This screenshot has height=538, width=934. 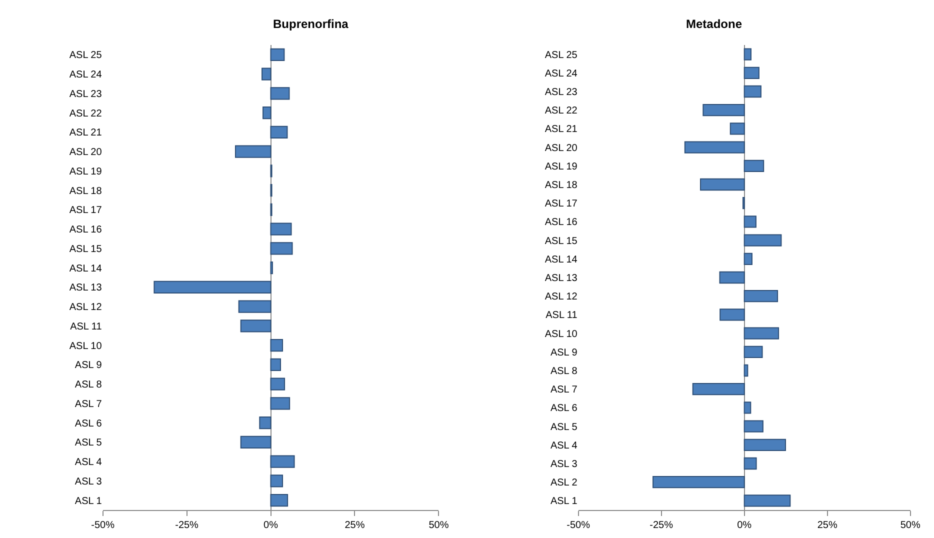 I want to click on x-tick-label: 50%, so click(x=910, y=525).